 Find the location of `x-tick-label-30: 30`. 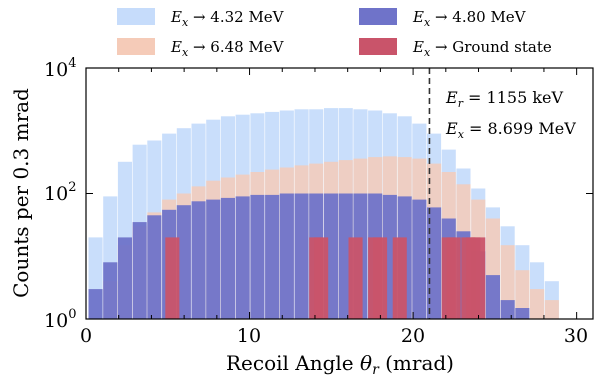

x-tick-label-30: 30 is located at coordinates (576, 336).